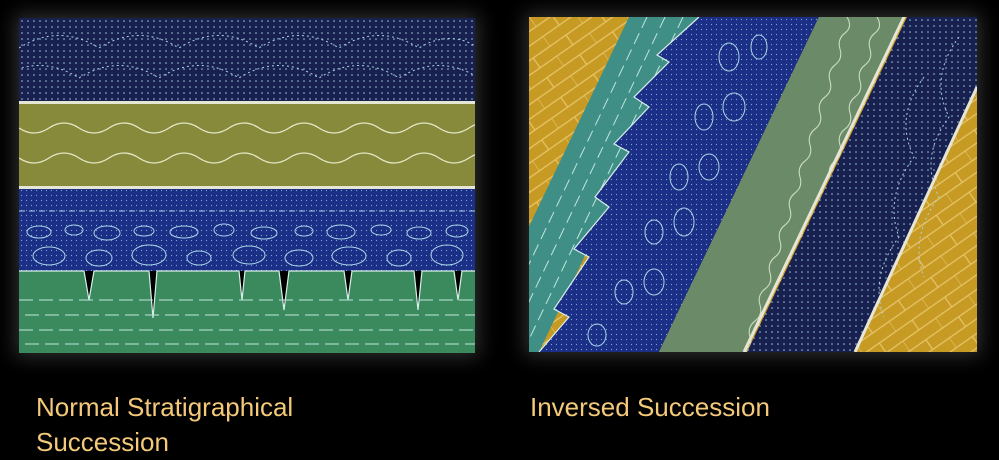 The image size is (999, 460). What do you see at coordinates (247, 145) in the screenshot?
I see `layer-olive-wavy` at bounding box center [247, 145].